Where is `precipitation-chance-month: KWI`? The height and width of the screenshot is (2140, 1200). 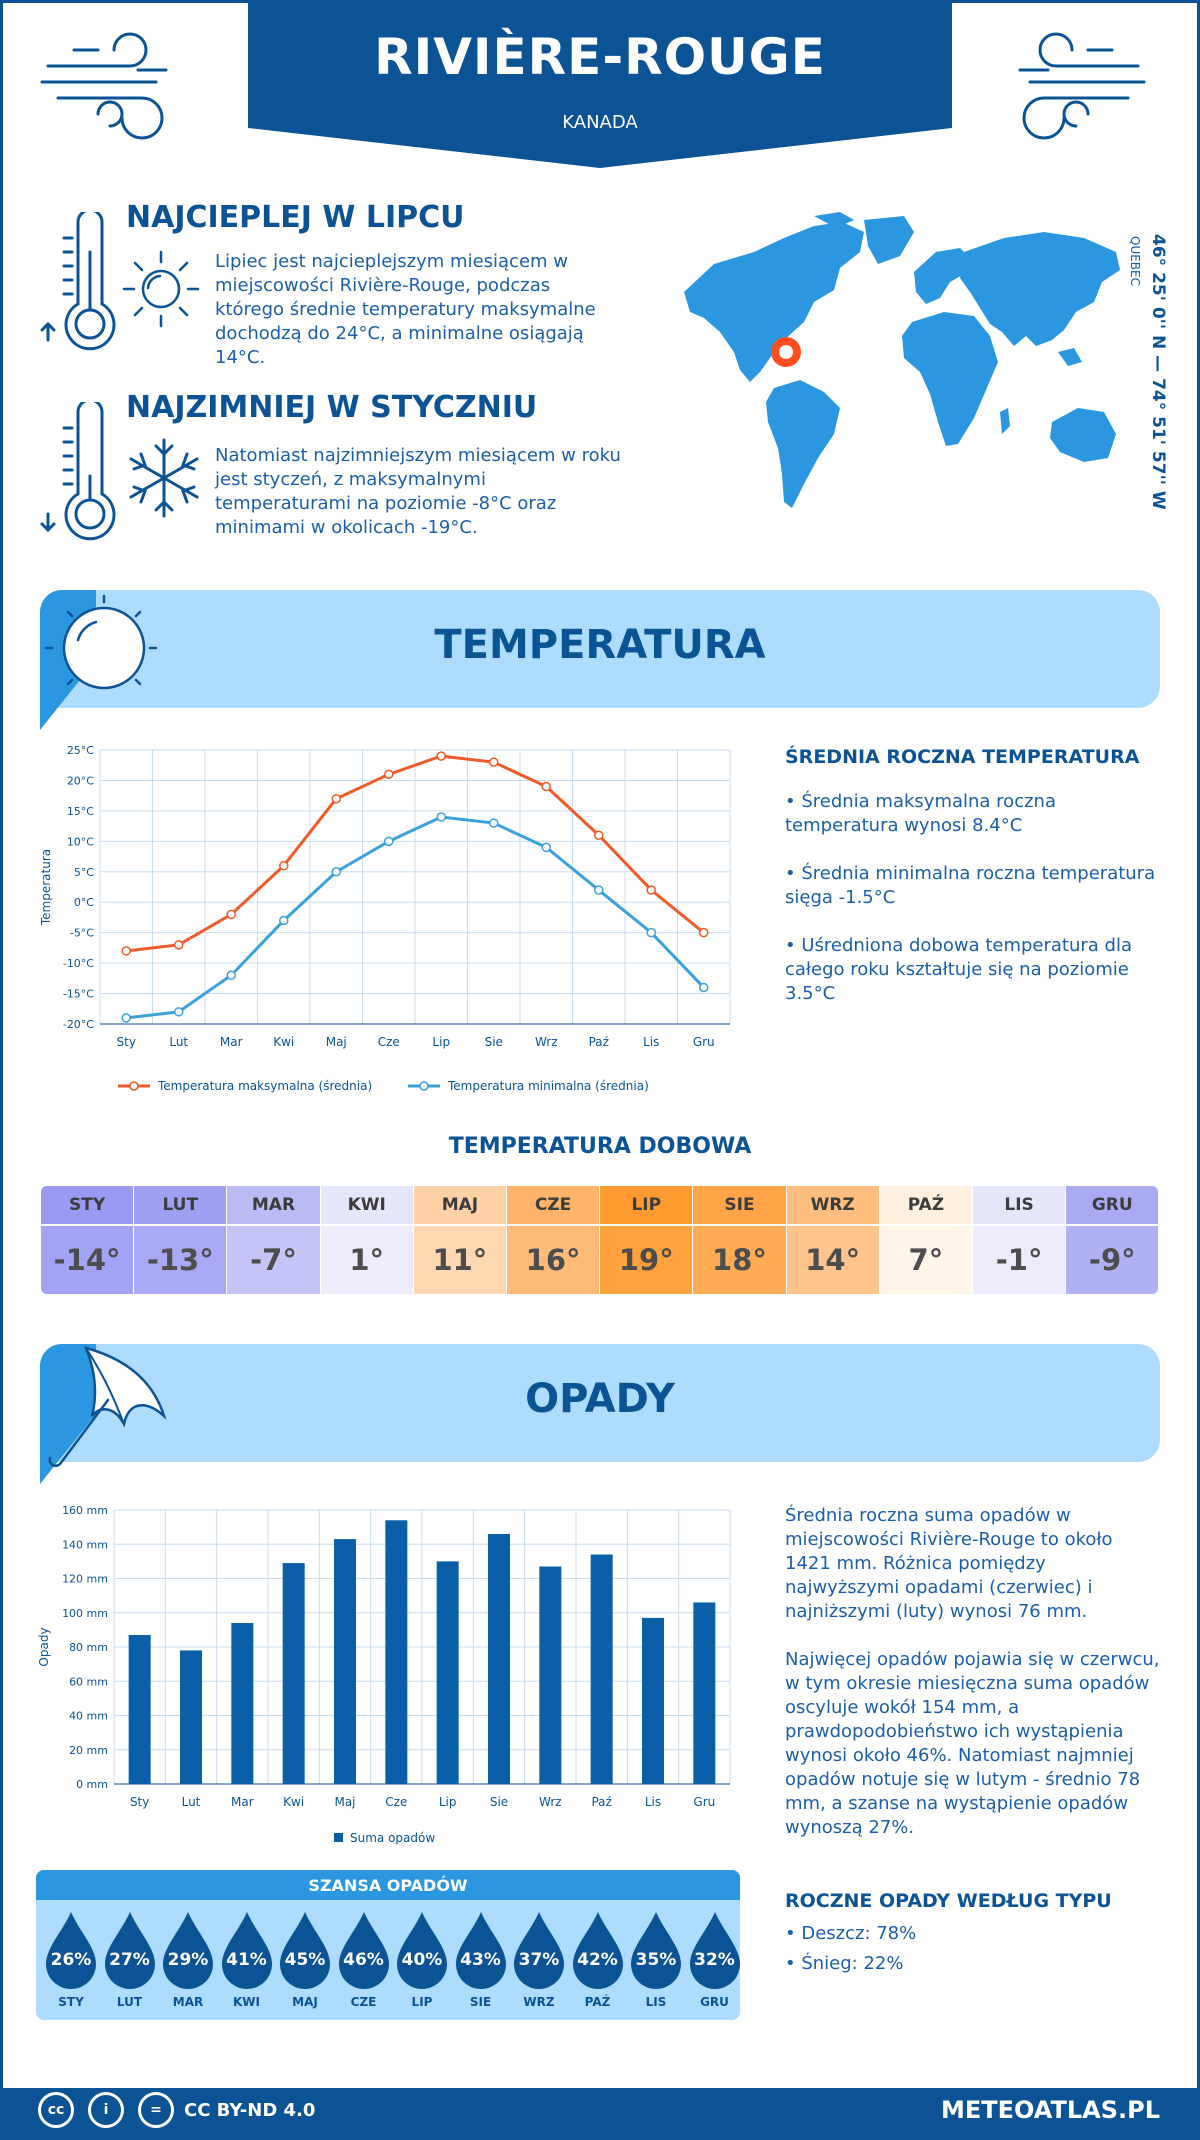
precipitation-chance-month: KWI is located at coordinates (246, 2002).